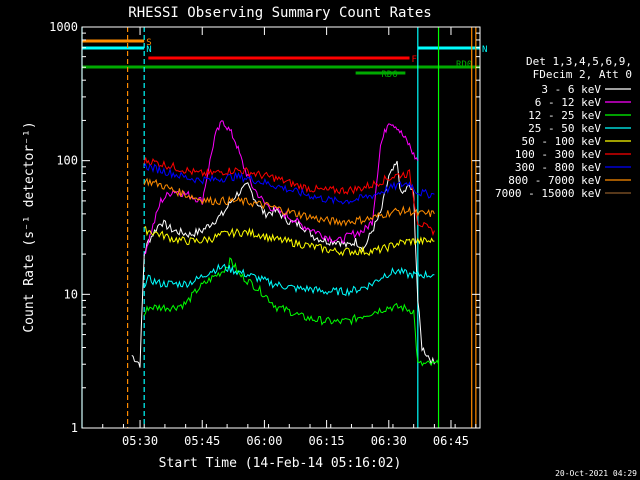 The height and width of the screenshot is (480, 640). What do you see at coordinates (63, 27) in the screenshot?
I see `y-tick-label: 1000` at bounding box center [63, 27].